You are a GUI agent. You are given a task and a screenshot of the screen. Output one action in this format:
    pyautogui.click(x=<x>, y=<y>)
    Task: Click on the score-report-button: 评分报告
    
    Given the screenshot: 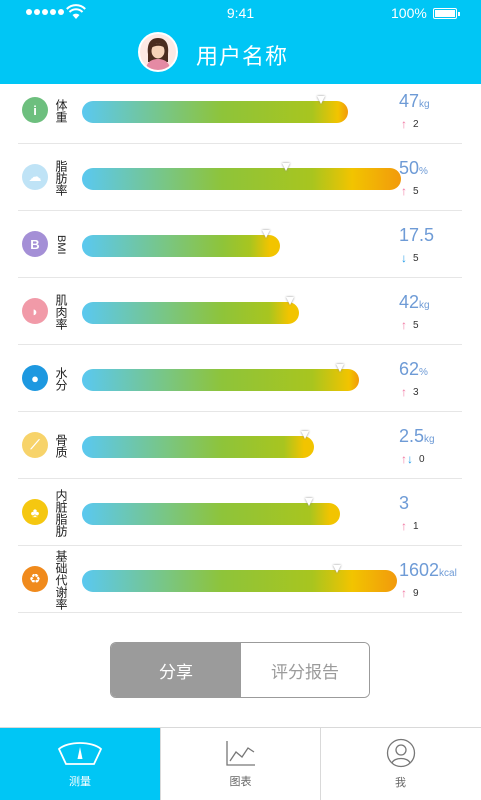 What is the action you would take?
    pyautogui.click(x=305, y=670)
    